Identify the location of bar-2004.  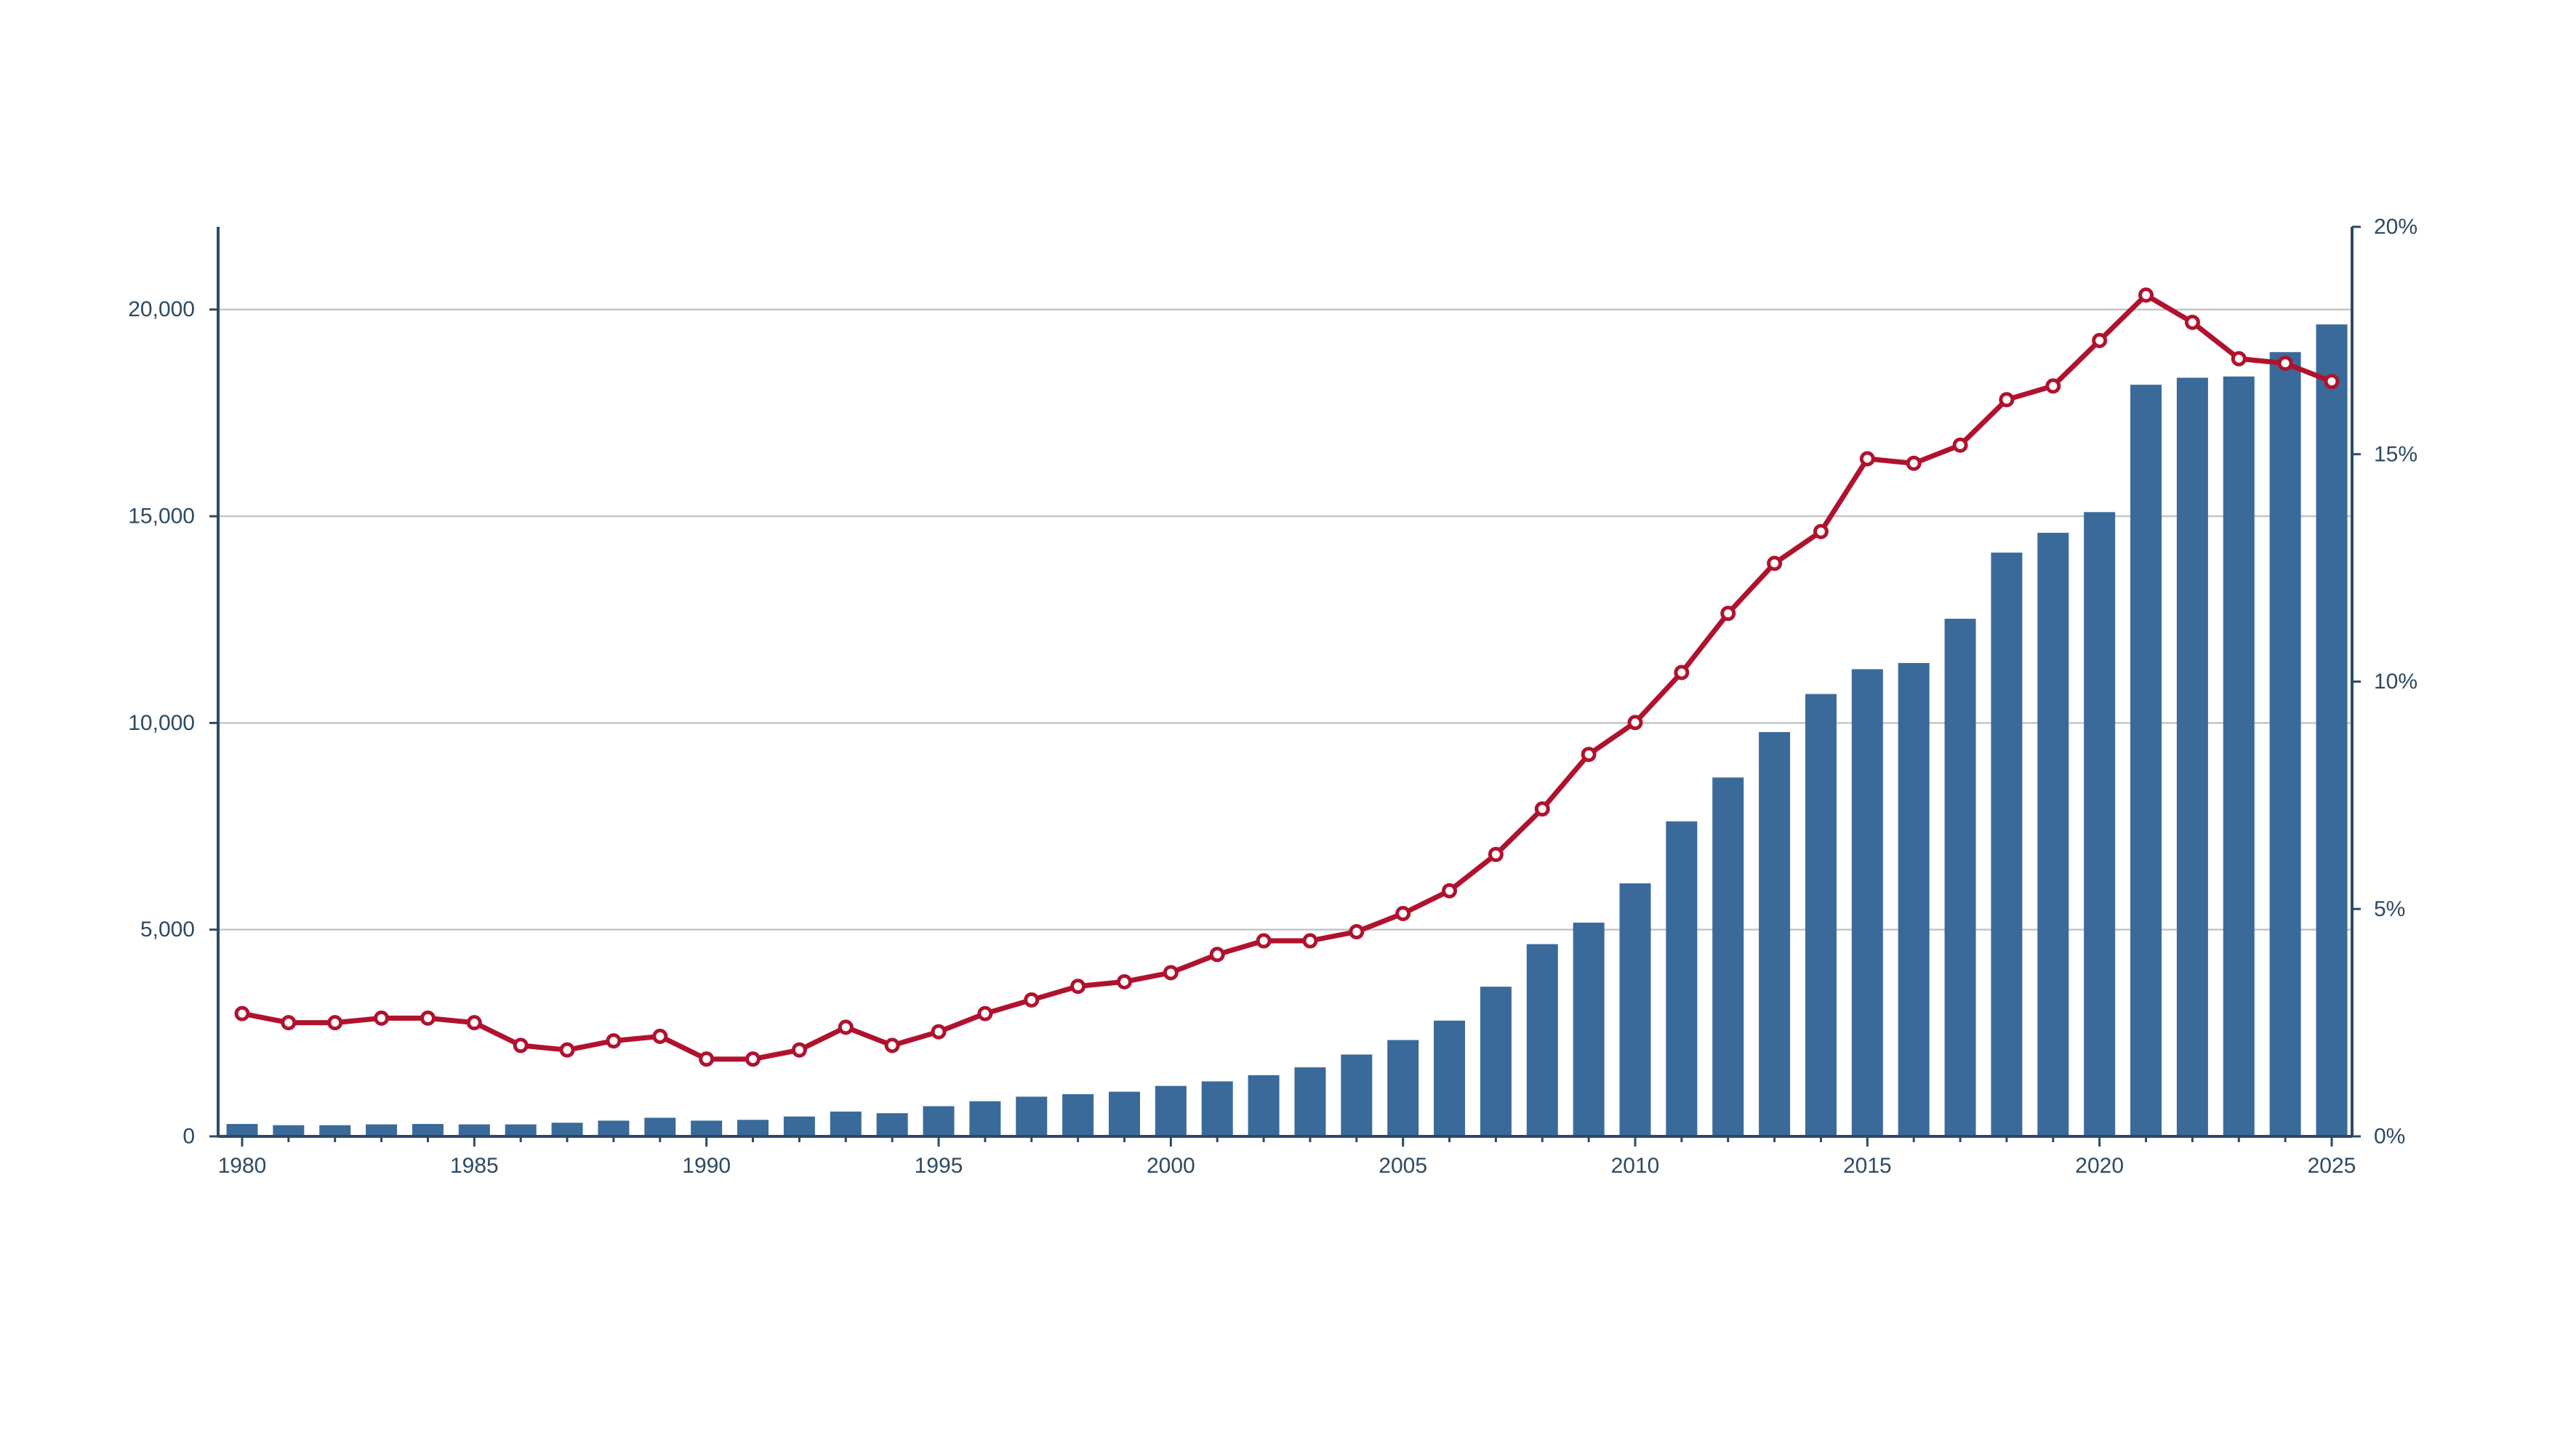
(1357, 1095).